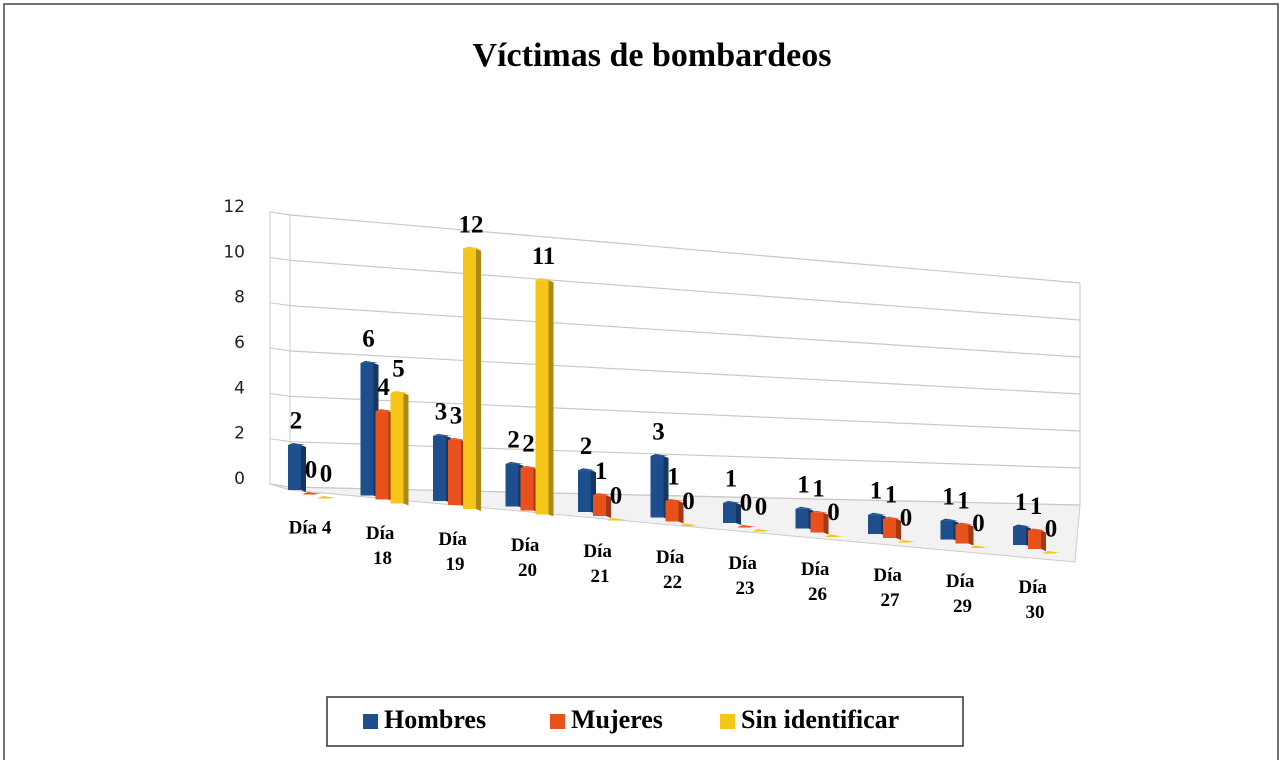  I want to click on x-tick-label: Día 4, so click(310, 527).